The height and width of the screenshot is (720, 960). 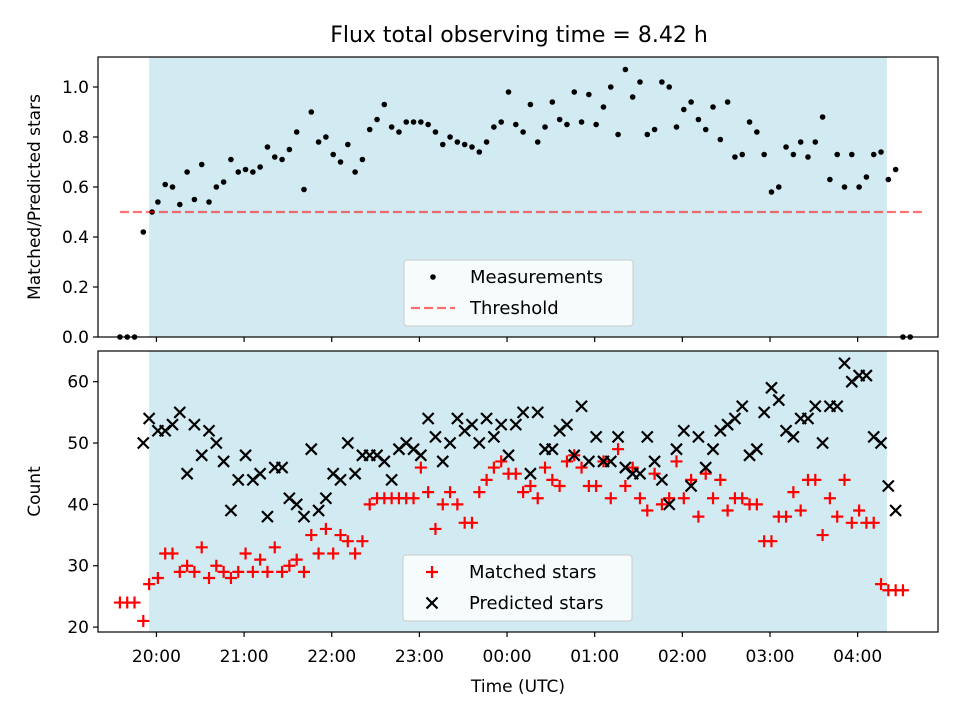 What do you see at coordinates (78, 383) in the screenshot?
I see `y-tick-label: 60` at bounding box center [78, 383].